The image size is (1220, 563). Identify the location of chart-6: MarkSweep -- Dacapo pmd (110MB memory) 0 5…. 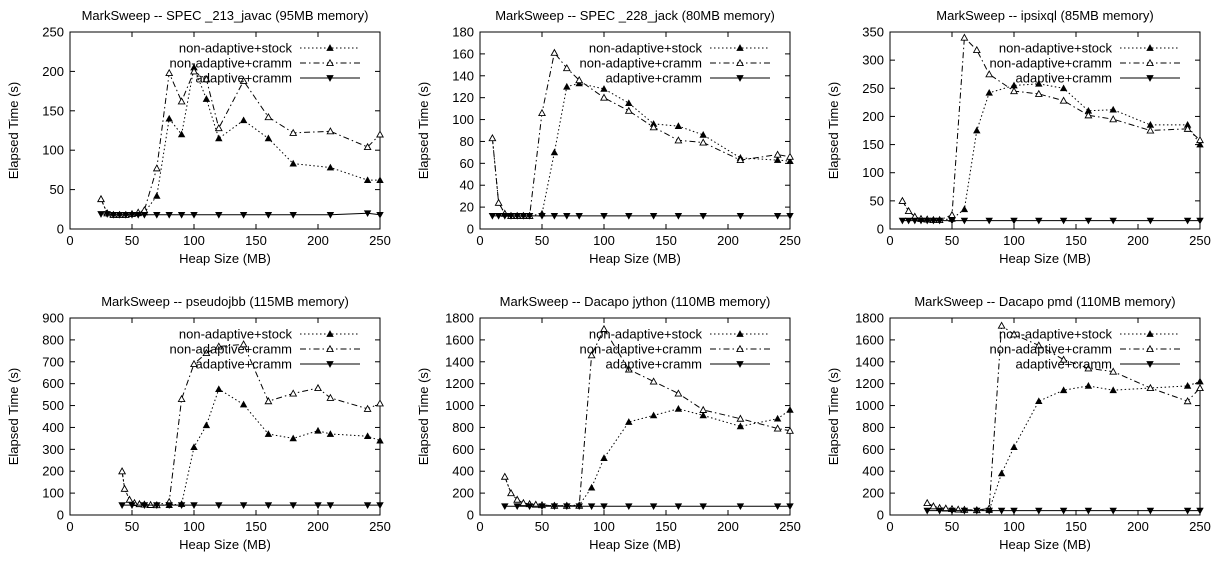
(1018, 423).